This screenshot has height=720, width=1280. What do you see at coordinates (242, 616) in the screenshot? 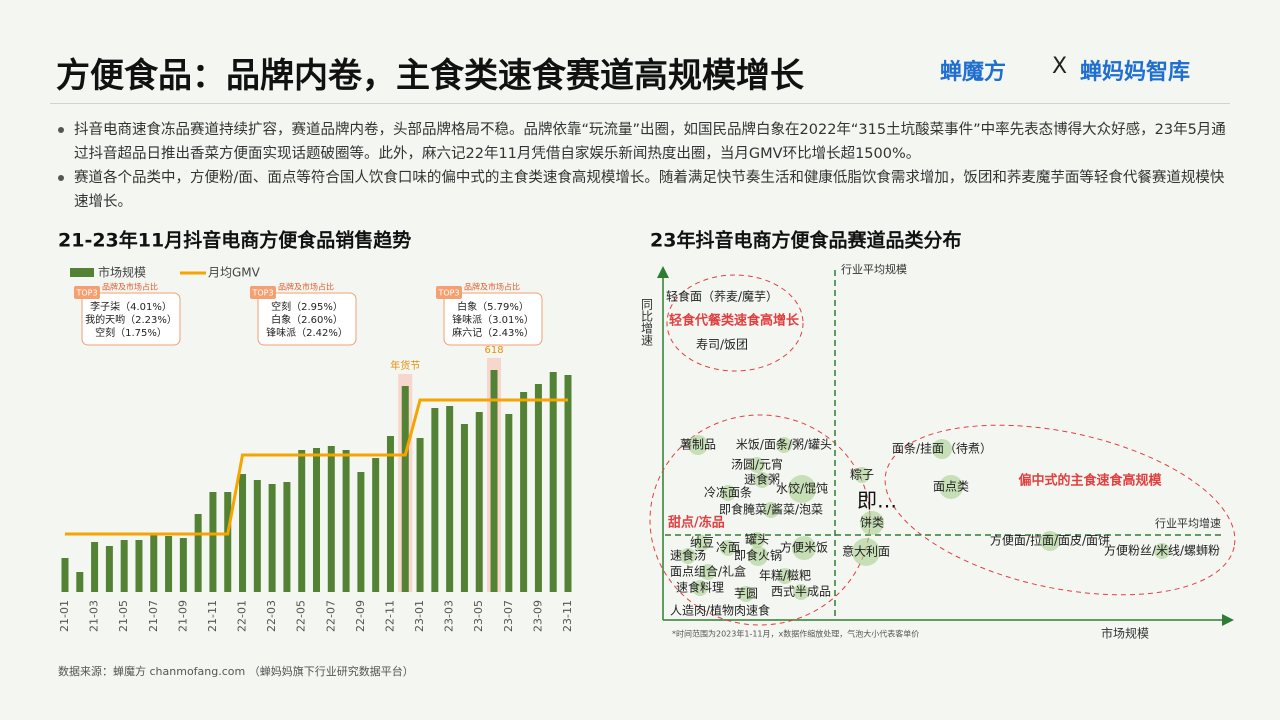
I see `x-tick-label: 22-01` at bounding box center [242, 616].